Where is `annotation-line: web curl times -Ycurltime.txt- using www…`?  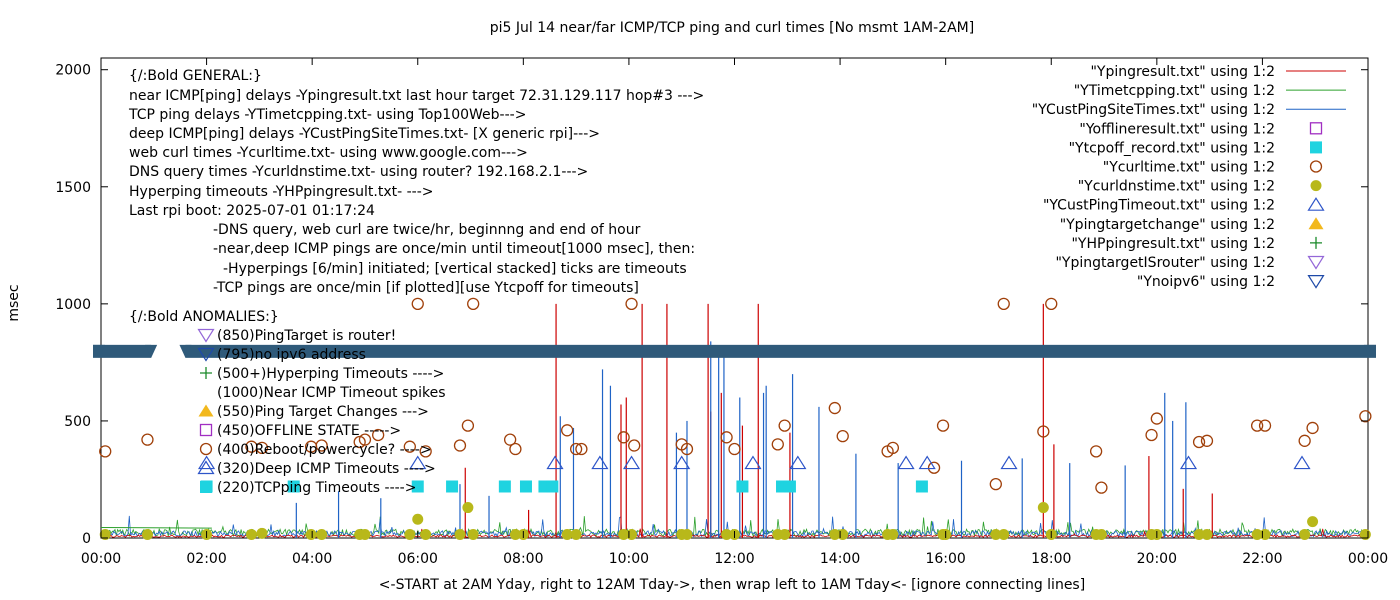
annotation-line: web curl times -Ycurltime.txt- using www… is located at coordinates (328, 153).